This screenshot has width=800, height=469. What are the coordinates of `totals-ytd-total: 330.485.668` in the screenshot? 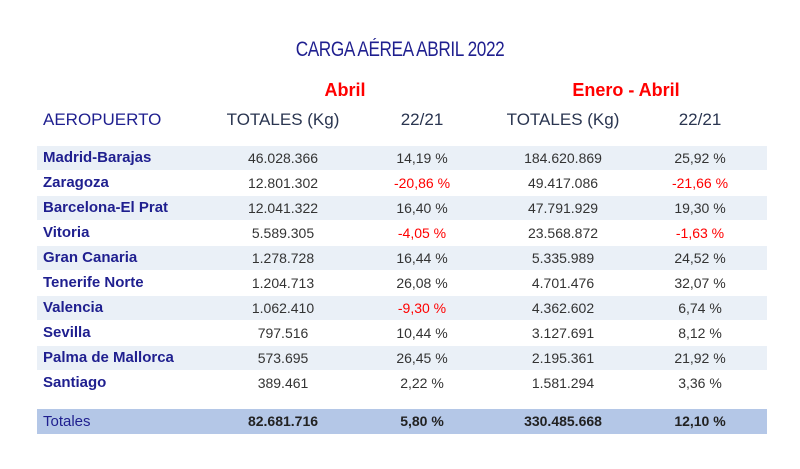 It's located at (563, 421).